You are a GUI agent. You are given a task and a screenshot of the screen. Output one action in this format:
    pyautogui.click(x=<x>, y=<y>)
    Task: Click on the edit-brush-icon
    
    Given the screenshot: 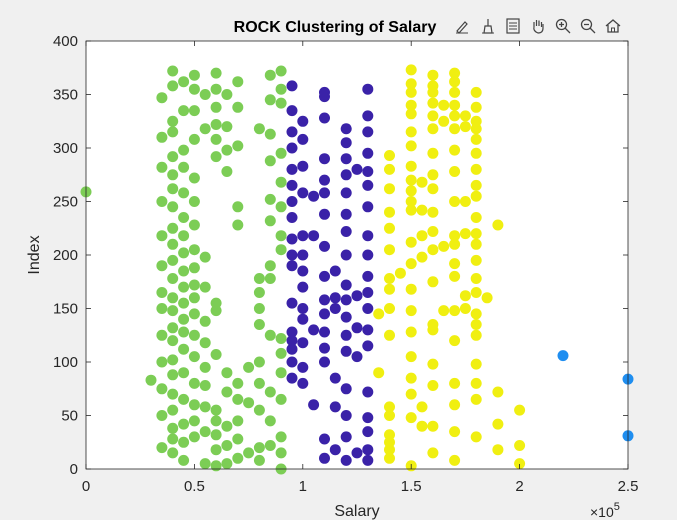 What is the action you would take?
    pyautogui.click(x=463, y=26)
    